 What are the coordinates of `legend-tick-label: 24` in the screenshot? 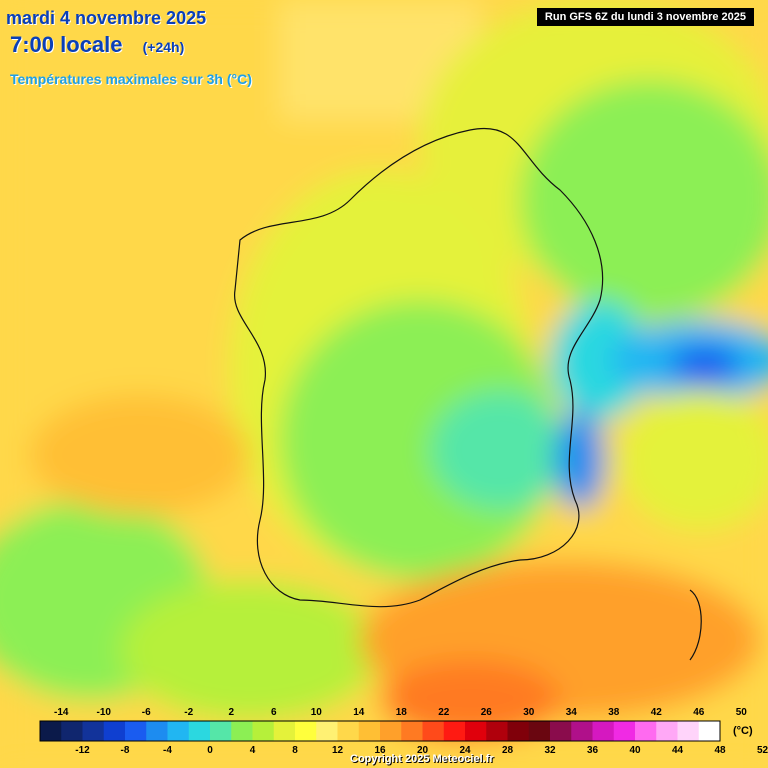 It's located at (465, 750).